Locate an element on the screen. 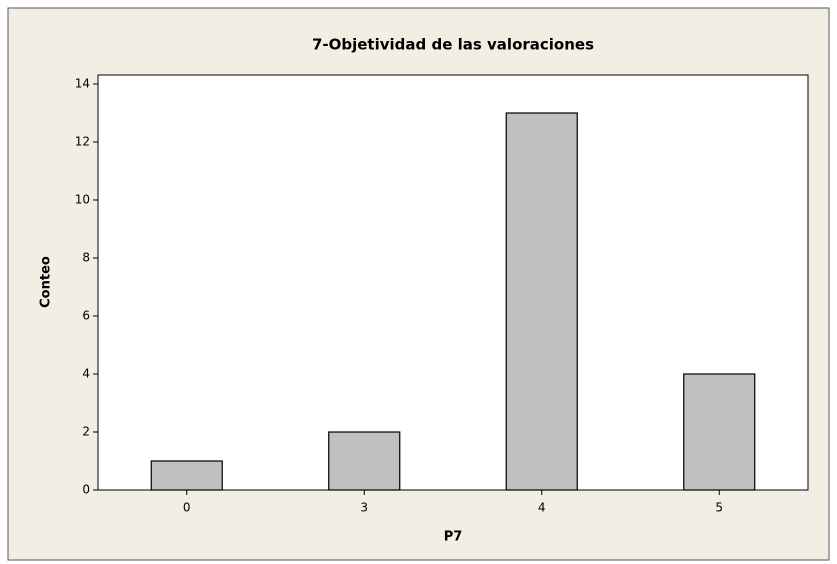 The width and height of the screenshot is (837, 564). y-tick-label: 4 is located at coordinates (86, 374).